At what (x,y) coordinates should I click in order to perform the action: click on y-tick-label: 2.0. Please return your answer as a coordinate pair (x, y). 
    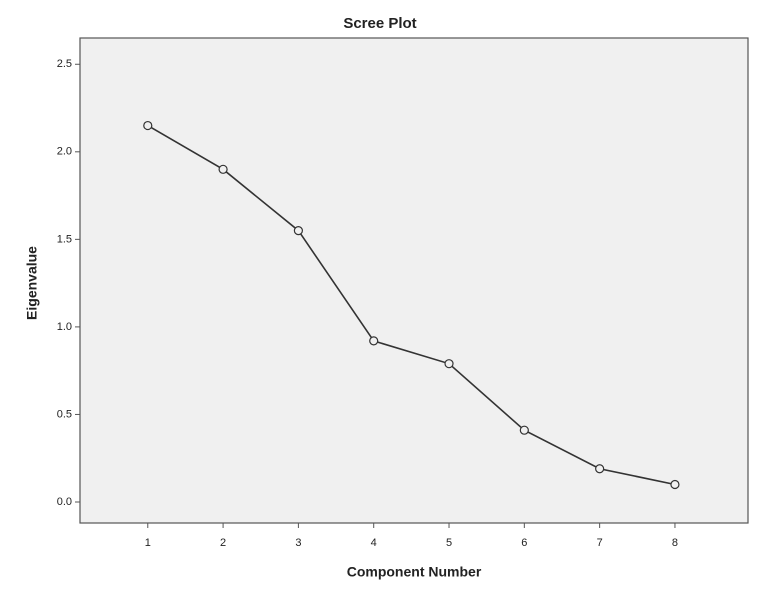
    Looking at the image, I should click on (64, 152).